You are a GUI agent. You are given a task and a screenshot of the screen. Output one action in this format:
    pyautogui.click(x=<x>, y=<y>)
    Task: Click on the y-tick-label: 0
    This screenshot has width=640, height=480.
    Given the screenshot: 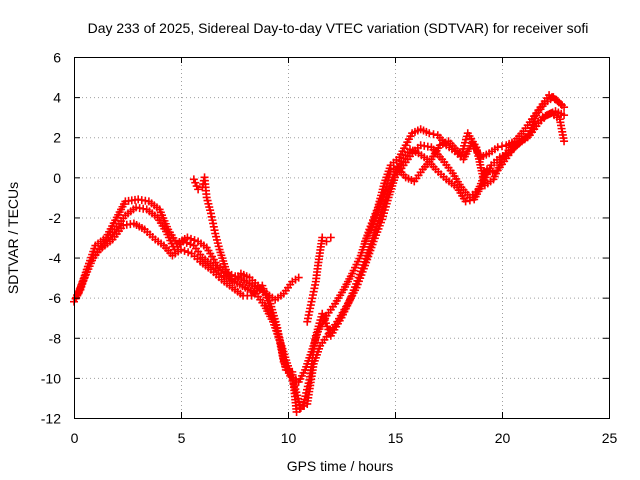 What is the action you would take?
    pyautogui.click(x=57, y=178)
    